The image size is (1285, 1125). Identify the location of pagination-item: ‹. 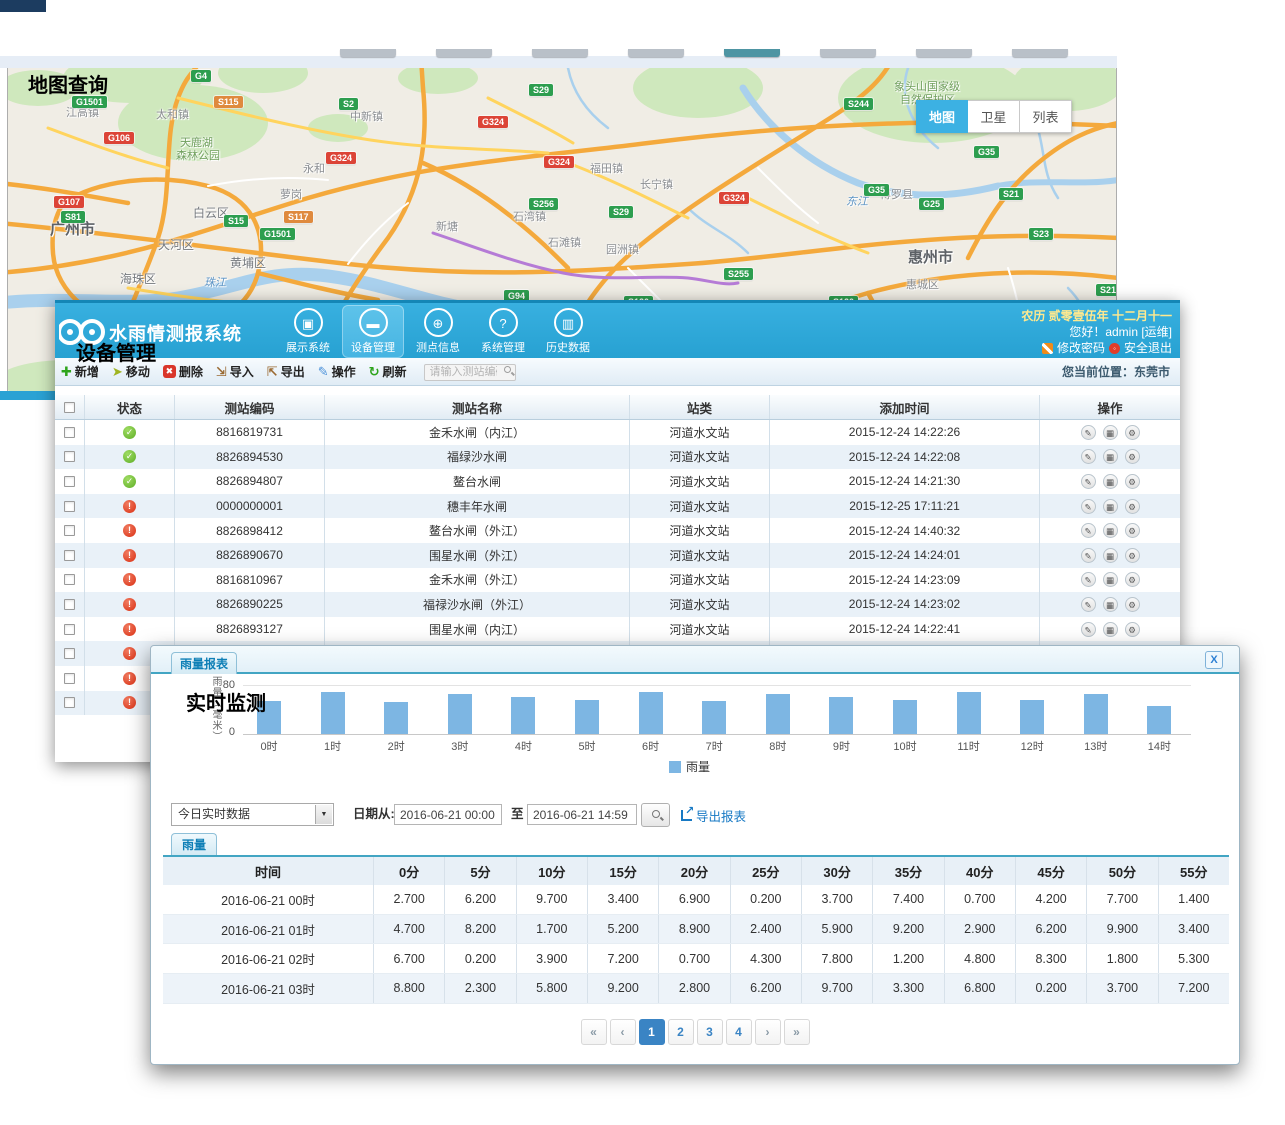
(622, 1032).